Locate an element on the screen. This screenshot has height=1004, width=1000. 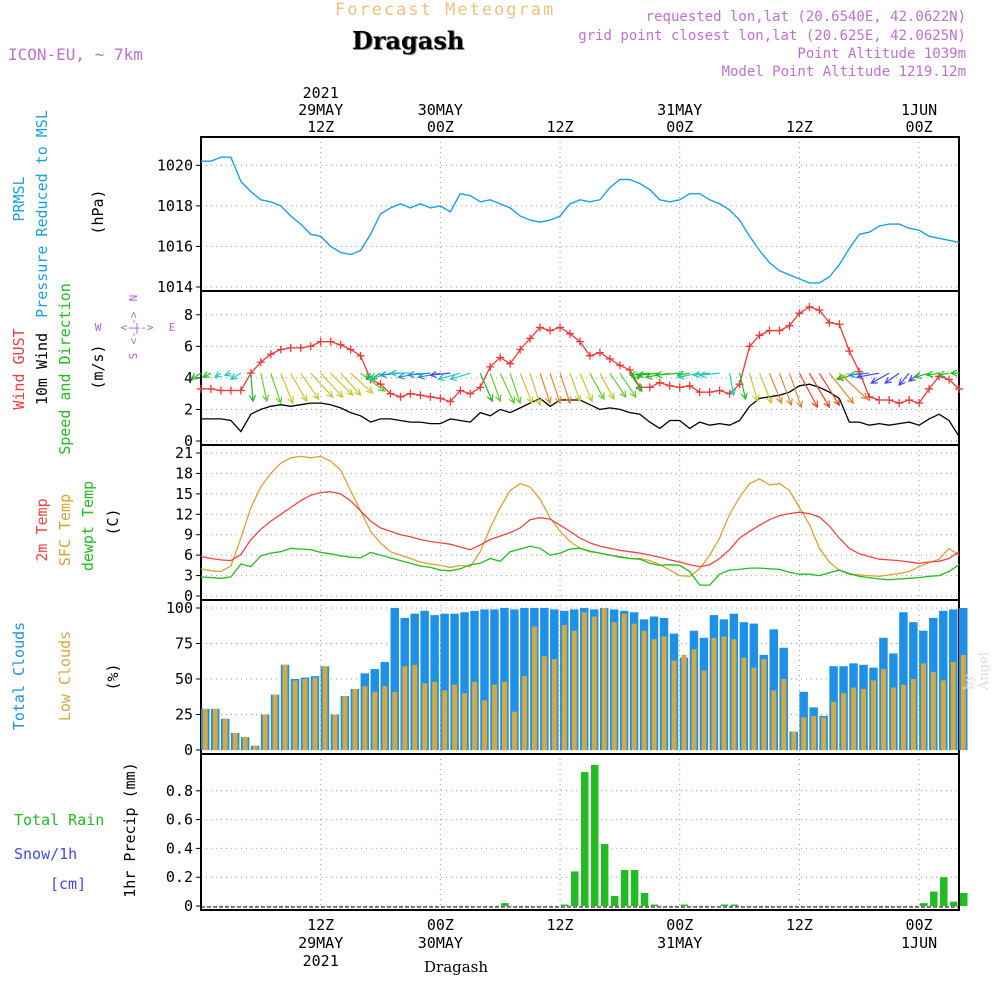
temp-2m-line is located at coordinates (580, 529).